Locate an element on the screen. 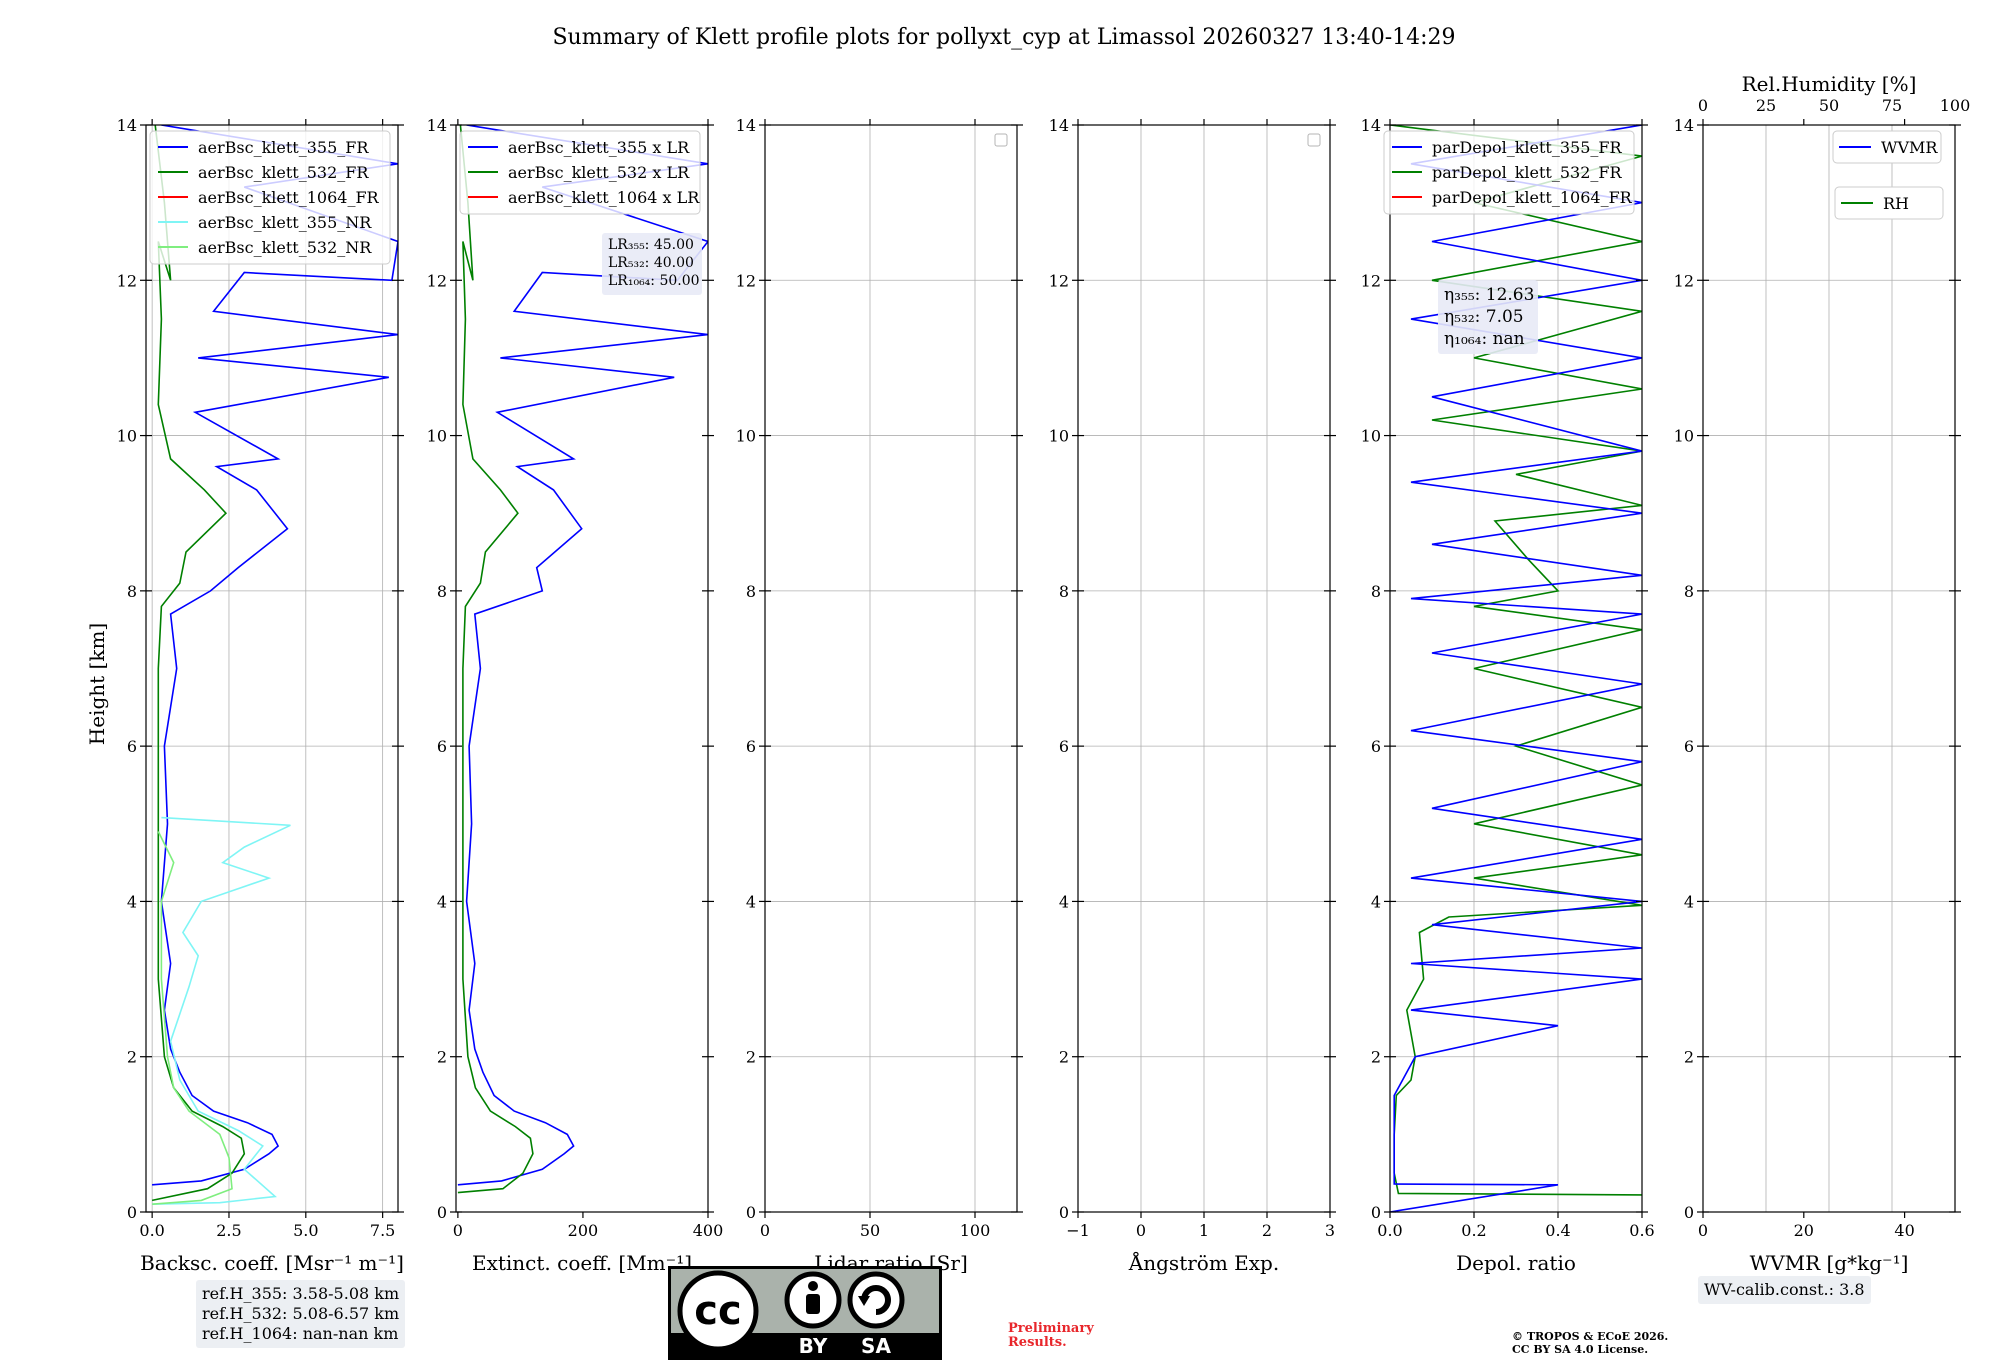 The image size is (2000, 1360). annotation-line: LR₃₅₅: 45.00 is located at coordinates (651, 245).